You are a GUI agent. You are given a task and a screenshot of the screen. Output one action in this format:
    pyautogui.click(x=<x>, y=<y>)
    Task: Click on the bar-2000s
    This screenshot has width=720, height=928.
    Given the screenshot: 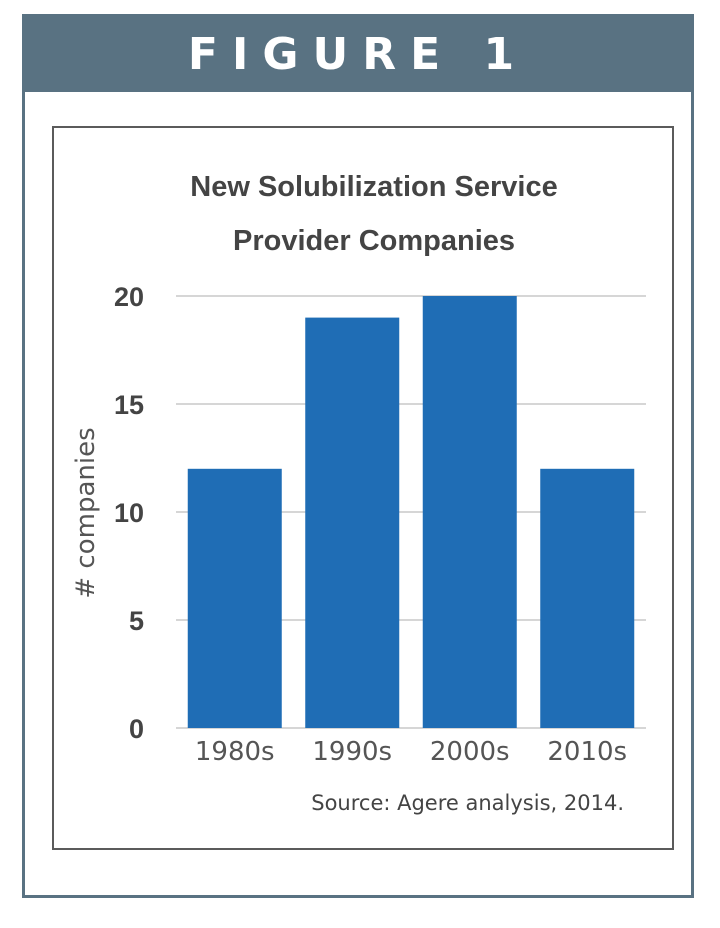 What is the action you would take?
    pyautogui.click(x=469, y=512)
    